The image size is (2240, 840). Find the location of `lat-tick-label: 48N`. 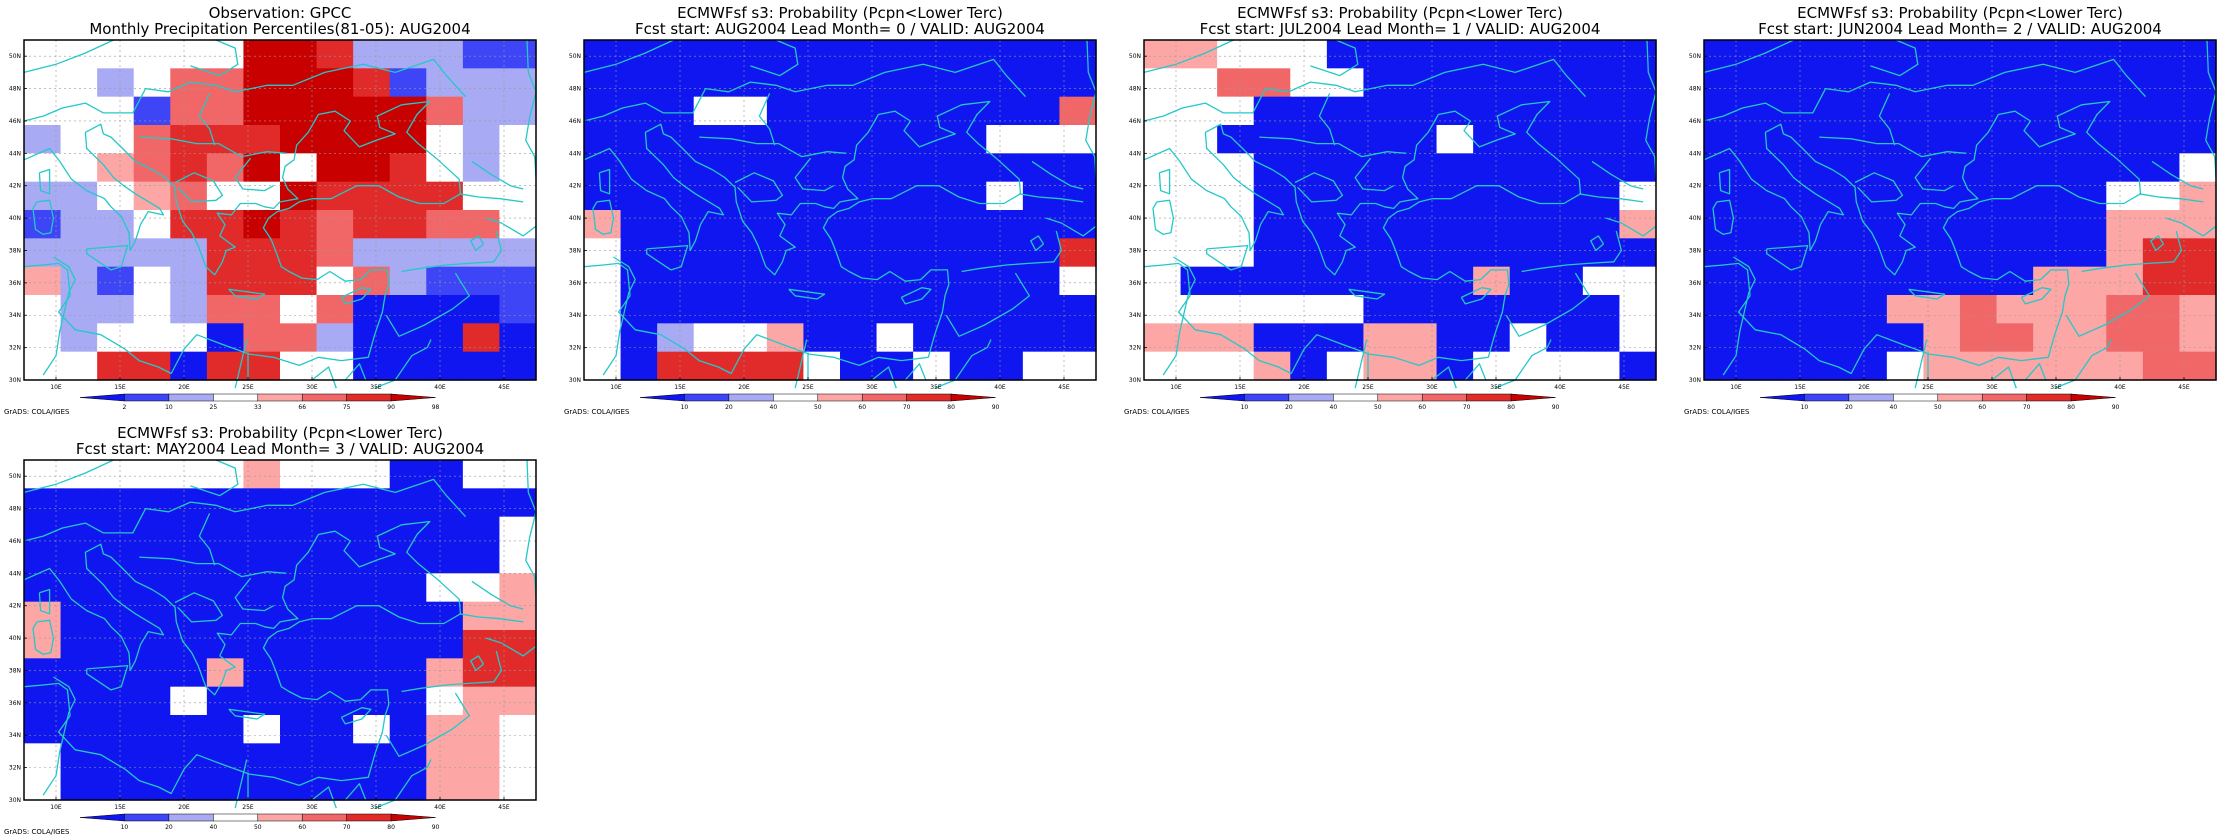

lat-tick-label: 48N is located at coordinates (1135, 89).